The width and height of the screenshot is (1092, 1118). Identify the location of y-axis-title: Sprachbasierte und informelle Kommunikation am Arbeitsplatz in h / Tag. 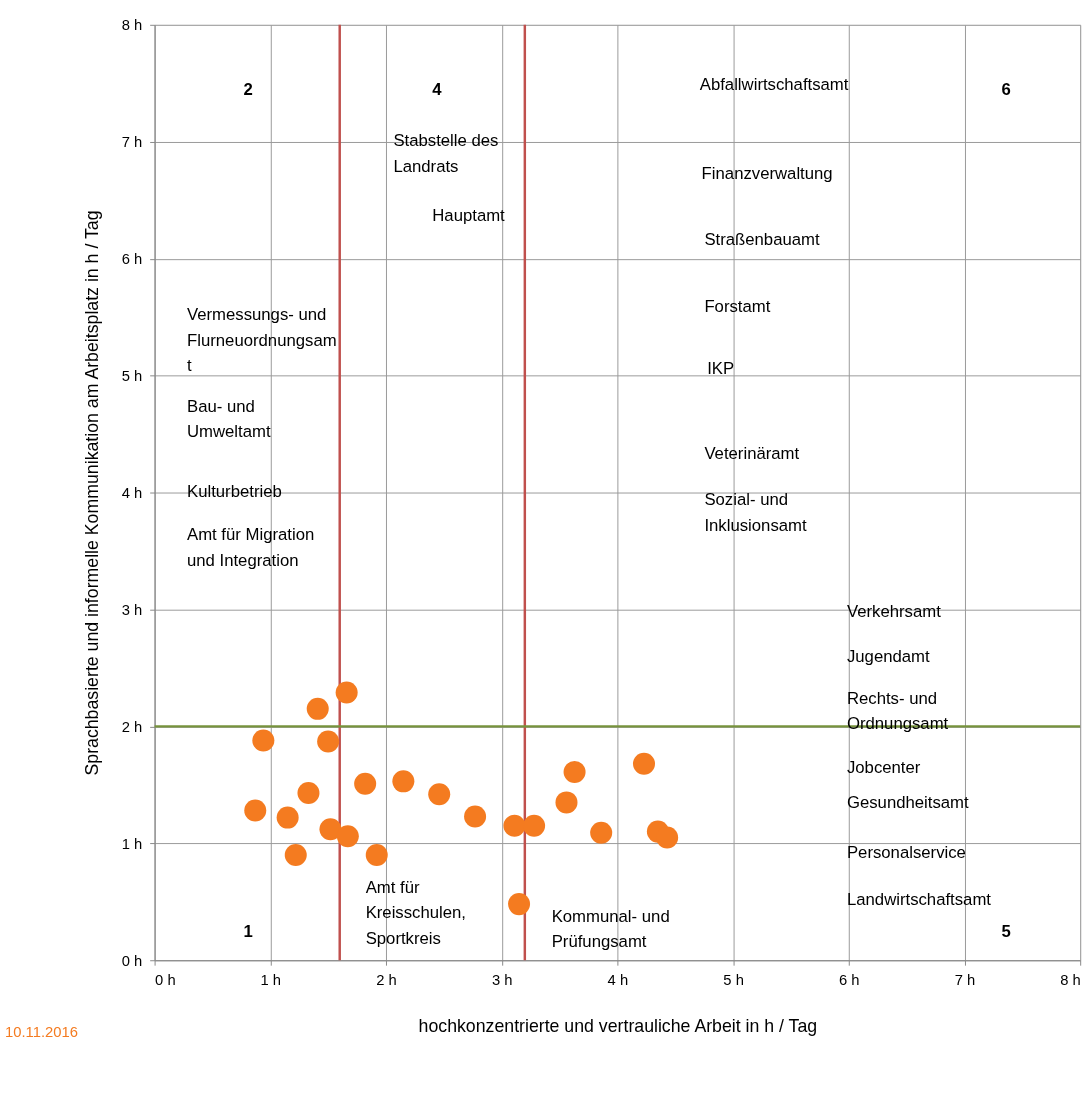
(92, 493).